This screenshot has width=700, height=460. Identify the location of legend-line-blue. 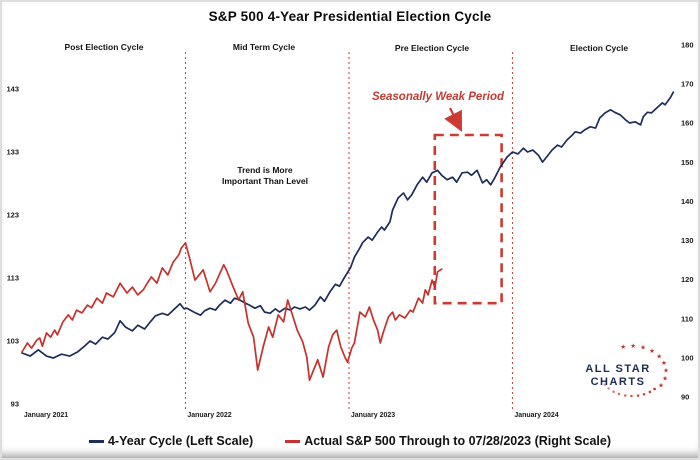
(96, 441).